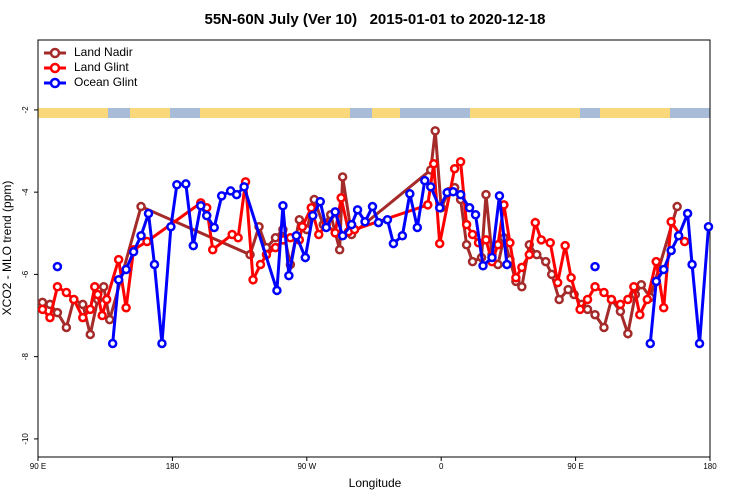 The width and height of the screenshot is (750, 500). Describe the element at coordinates (101, 67) in the screenshot. I see `legend-label: Land Glint` at that location.